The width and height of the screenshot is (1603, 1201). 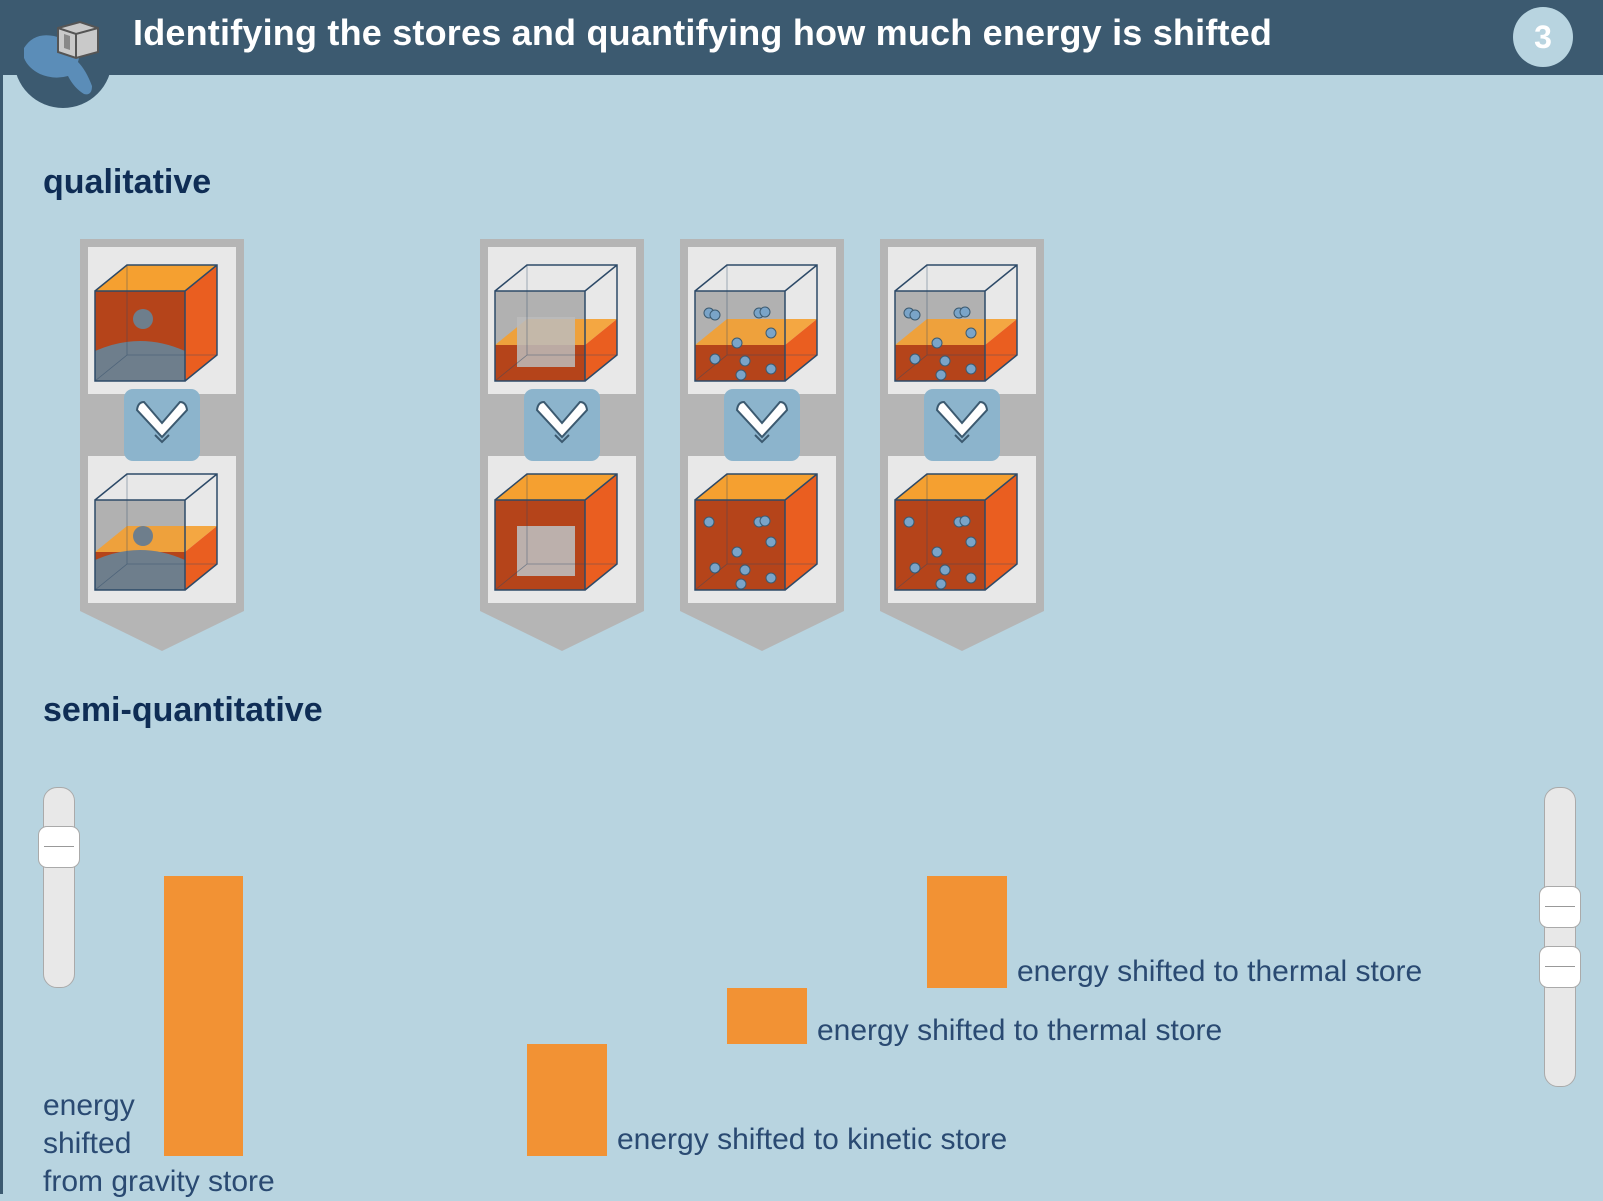 I want to click on semi-quantitative-heading: semi-quantitative, so click(x=183, y=710).